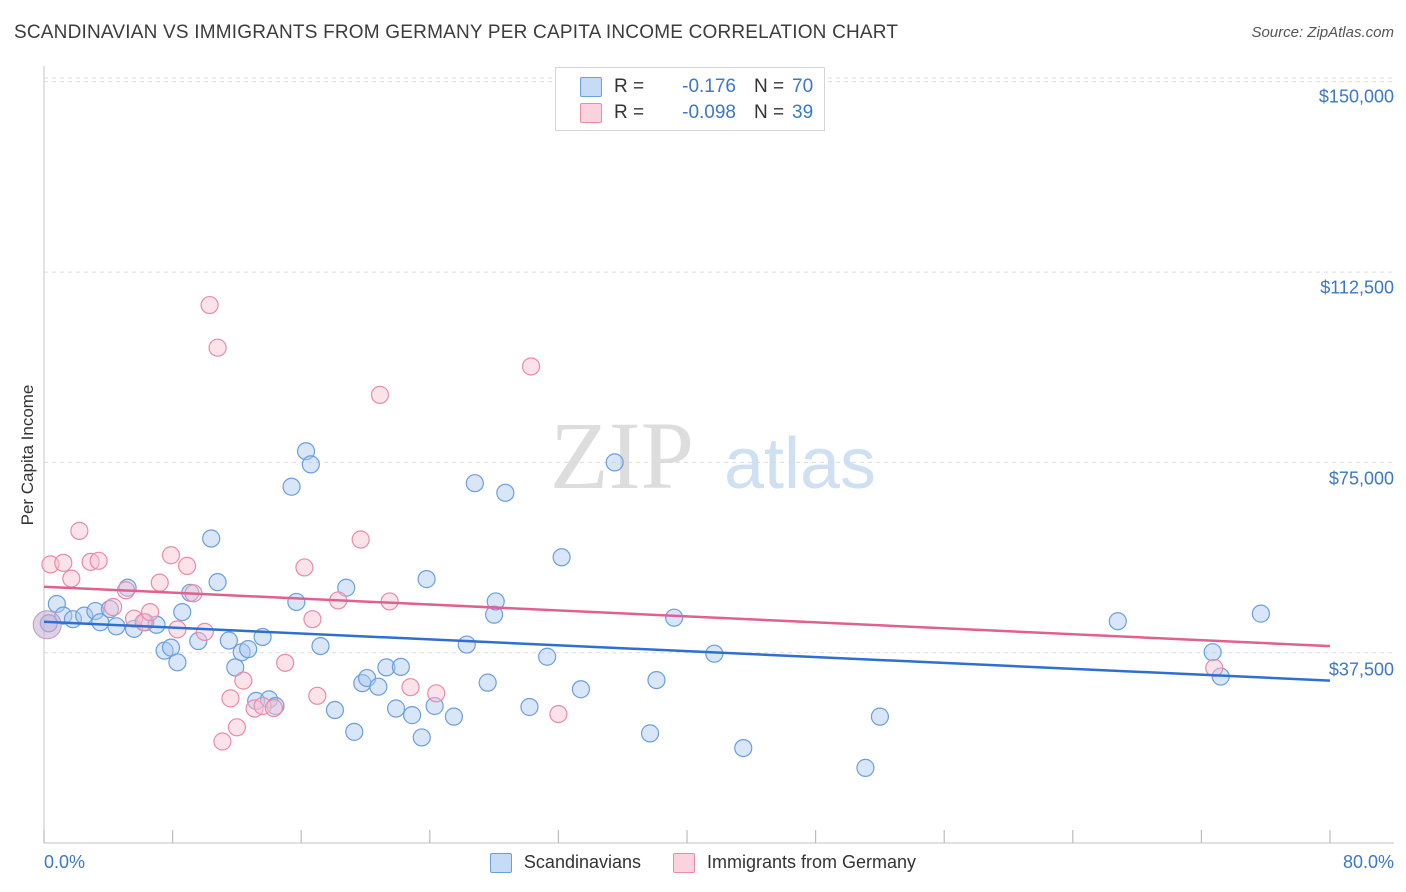 Image resolution: width=1406 pixels, height=892 pixels. Describe the element at coordinates (47, 625) in the screenshot. I see `cluster-point` at that location.